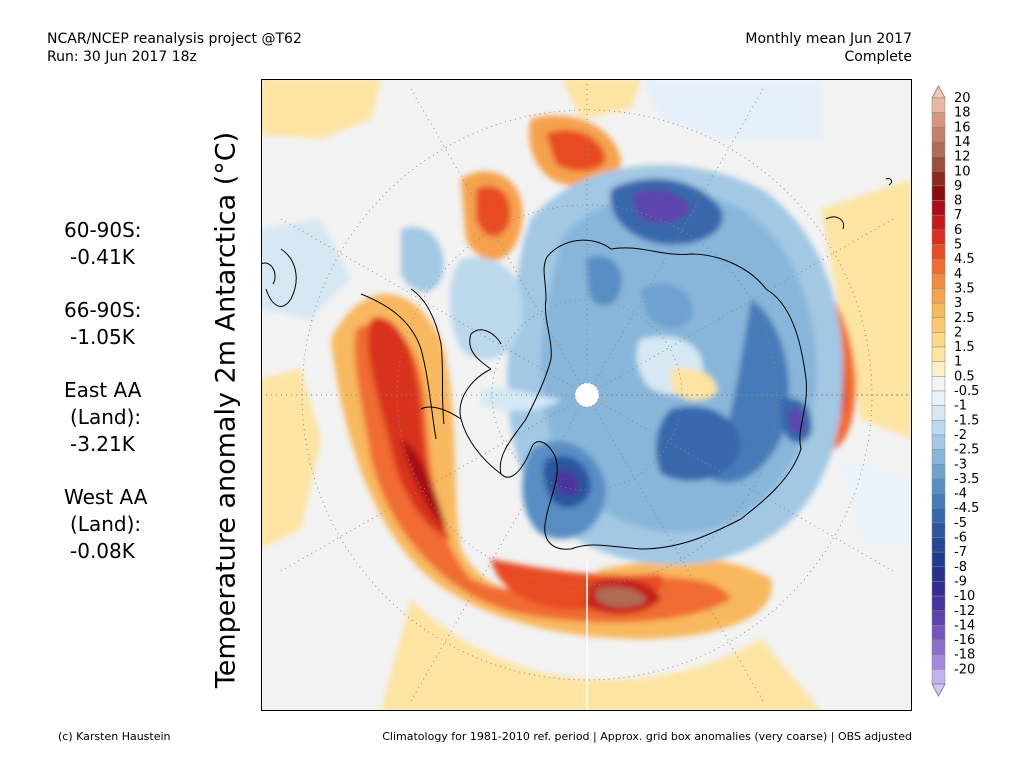  I want to click on stat-value: -0.08K, so click(102, 551).